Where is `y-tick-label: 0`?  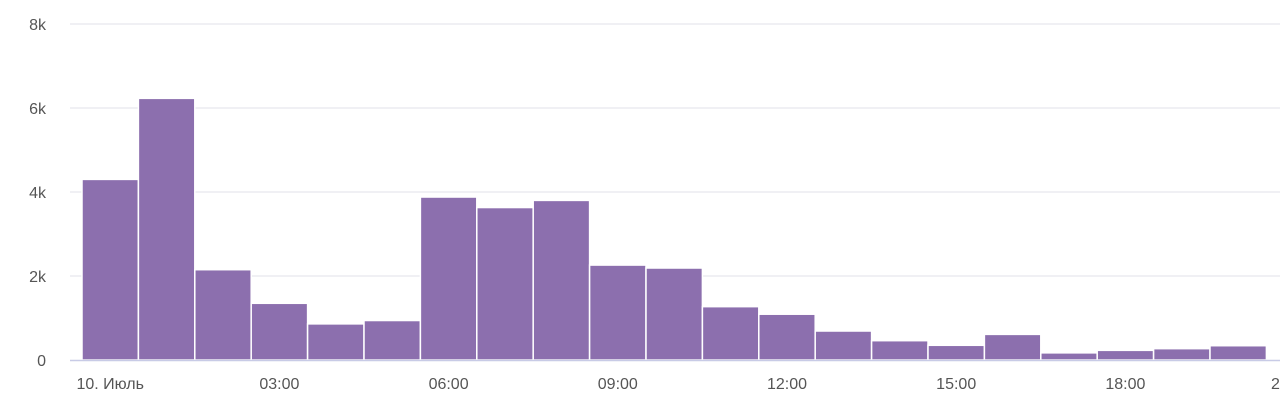
y-tick-label: 0 is located at coordinates (41, 361).